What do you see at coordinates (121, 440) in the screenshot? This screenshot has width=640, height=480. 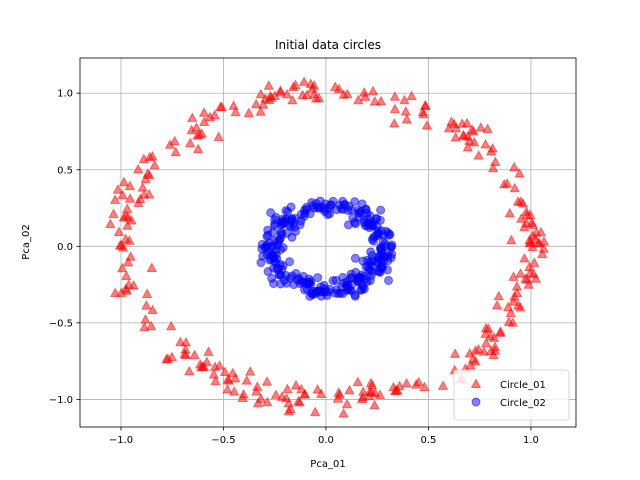 I see `x-tick-label: −1.0` at bounding box center [121, 440].